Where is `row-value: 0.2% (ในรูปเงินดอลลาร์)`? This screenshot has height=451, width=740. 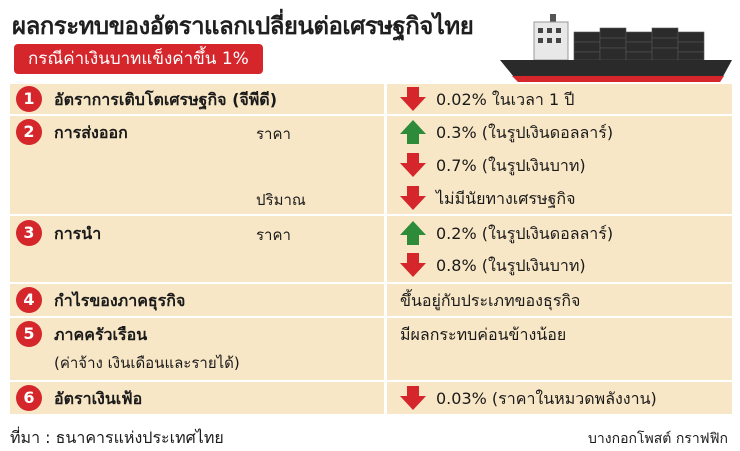 row-value: 0.2% (ในรูปเงินดอลลาร์) is located at coordinates (525, 233).